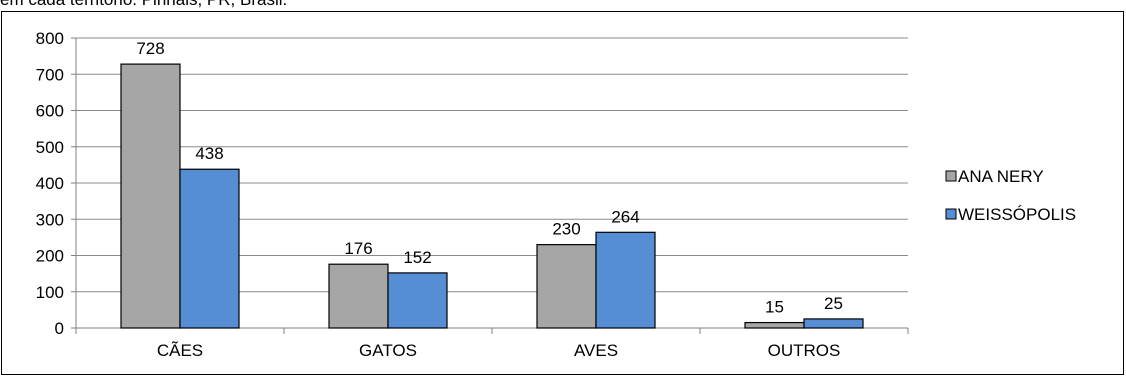 This screenshot has width=1126, height=376. Describe the element at coordinates (804, 350) in the screenshot. I see `x-tick-label: OUTROS` at that location.